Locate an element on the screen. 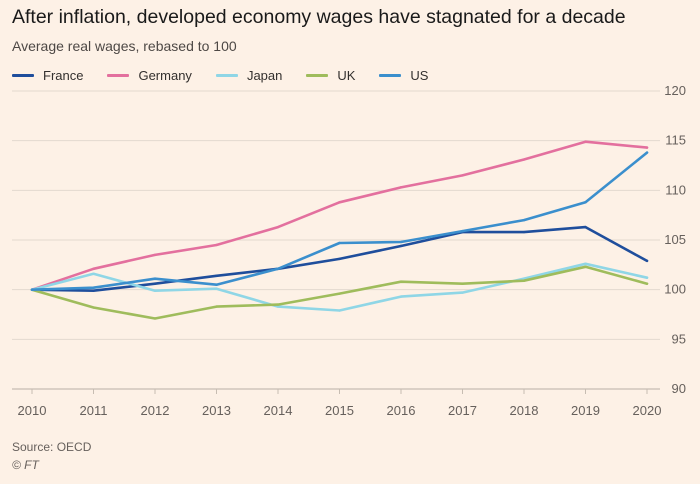  x-tick-label: 2012 is located at coordinates (155, 410).